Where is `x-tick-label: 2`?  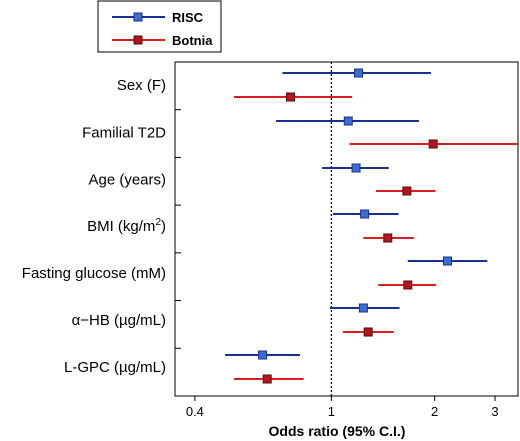
x-tick-label: 2 is located at coordinates (434, 411).